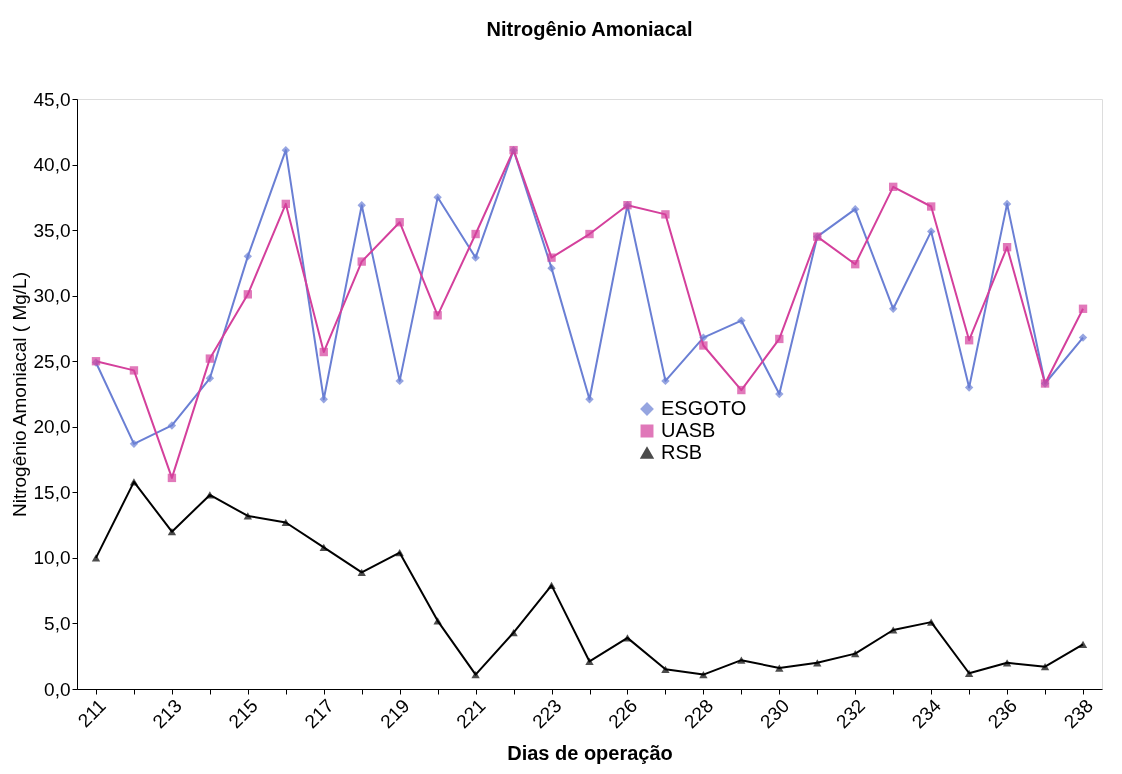 The height and width of the screenshot is (774, 1122). Describe the element at coordinates (704, 408) in the screenshot. I see `legend-label: ESGOTO` at that location.